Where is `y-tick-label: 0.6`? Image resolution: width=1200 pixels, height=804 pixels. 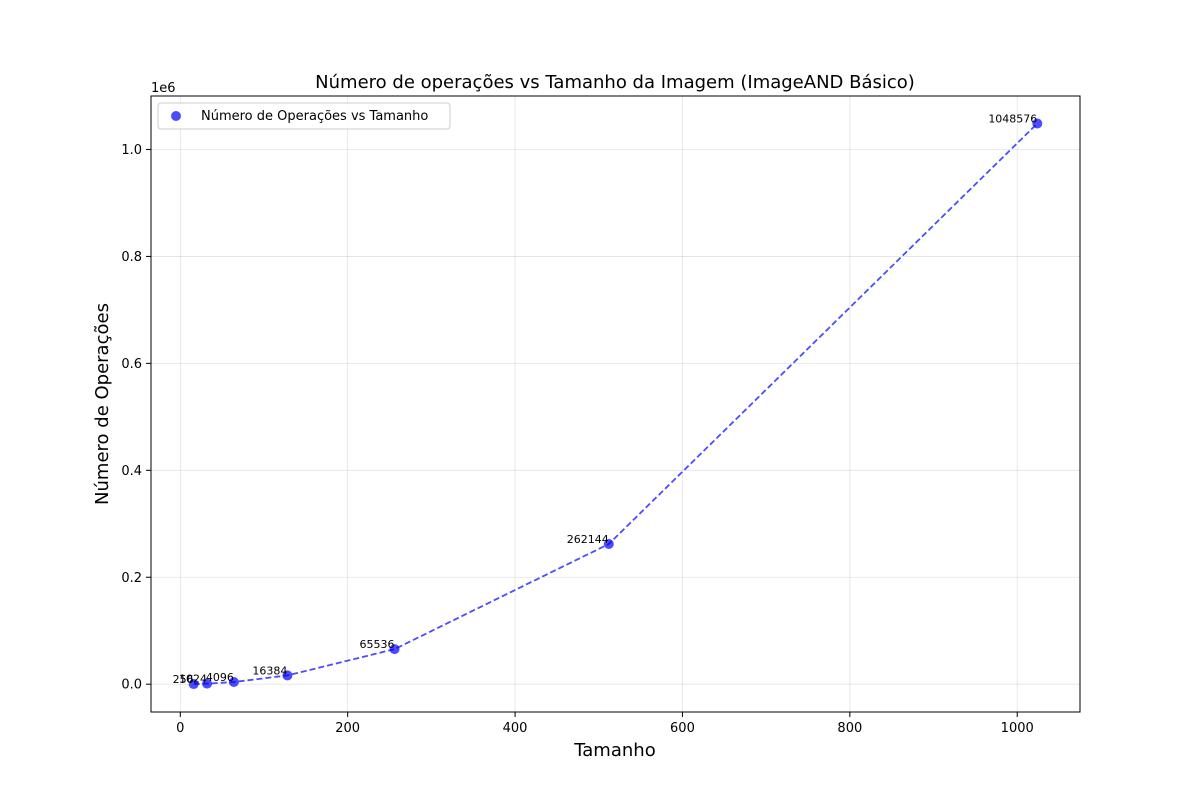 y-tick-label: 0.6 is located at coordinates (131, 364).